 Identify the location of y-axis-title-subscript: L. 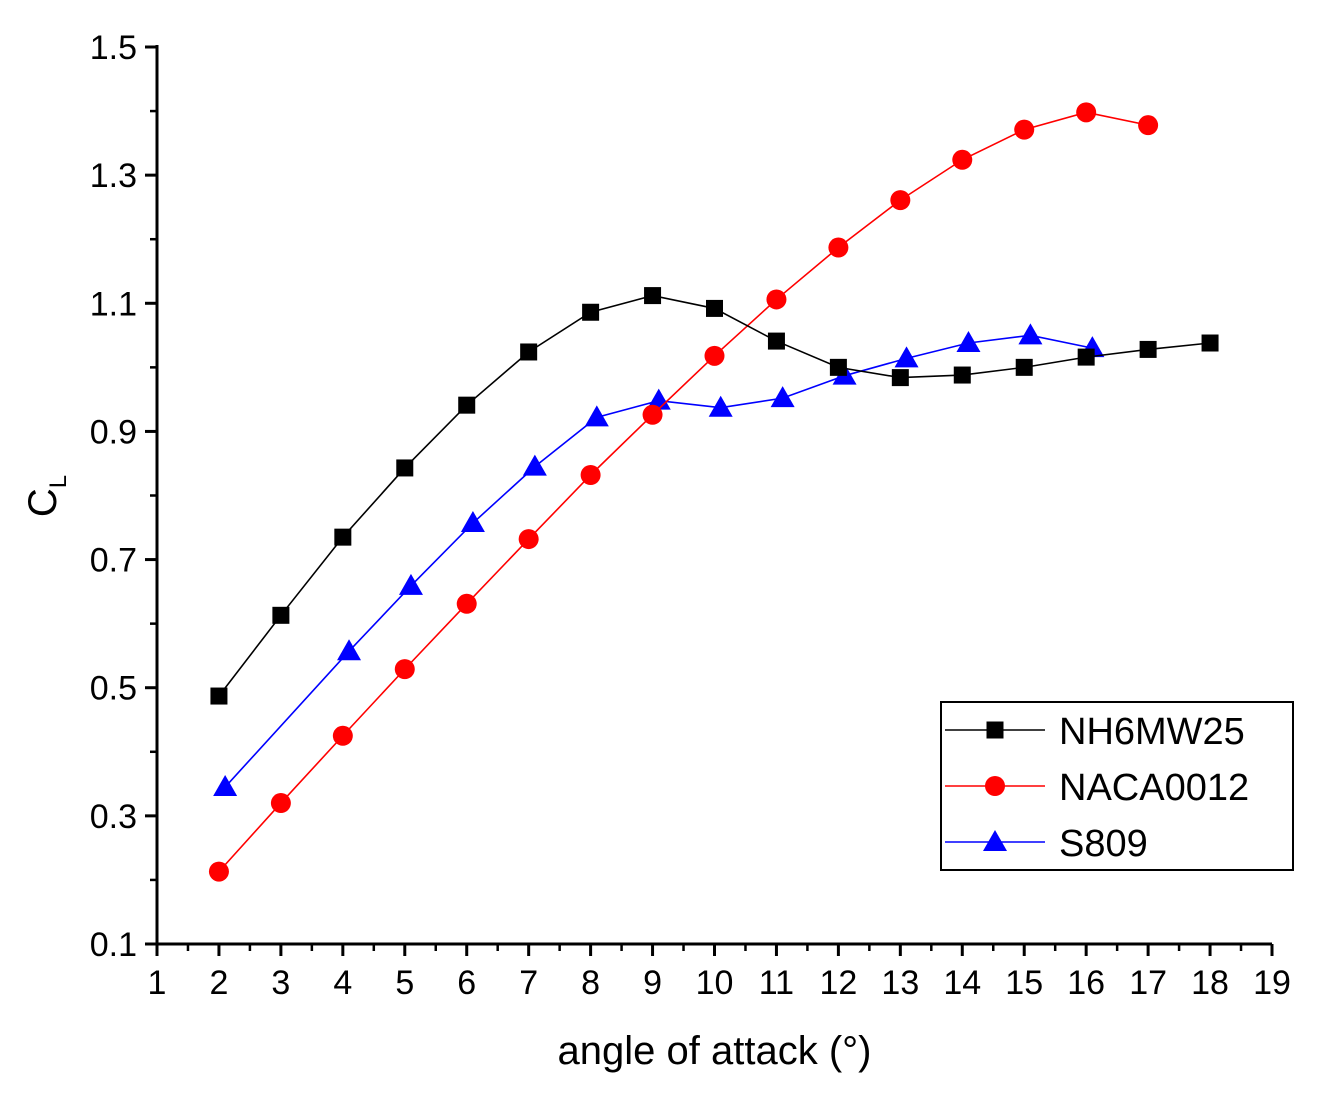
(58, 481).